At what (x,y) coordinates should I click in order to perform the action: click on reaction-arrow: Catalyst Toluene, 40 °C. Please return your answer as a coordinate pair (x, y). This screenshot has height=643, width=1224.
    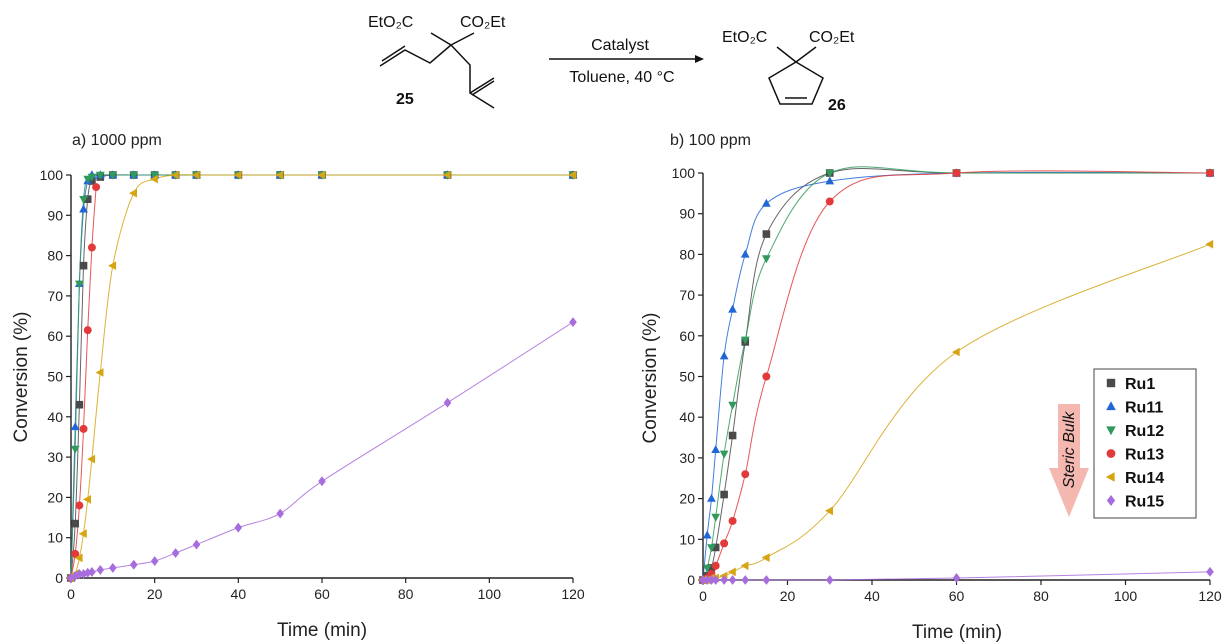
    Looking at the image, I should click on (626, 61).